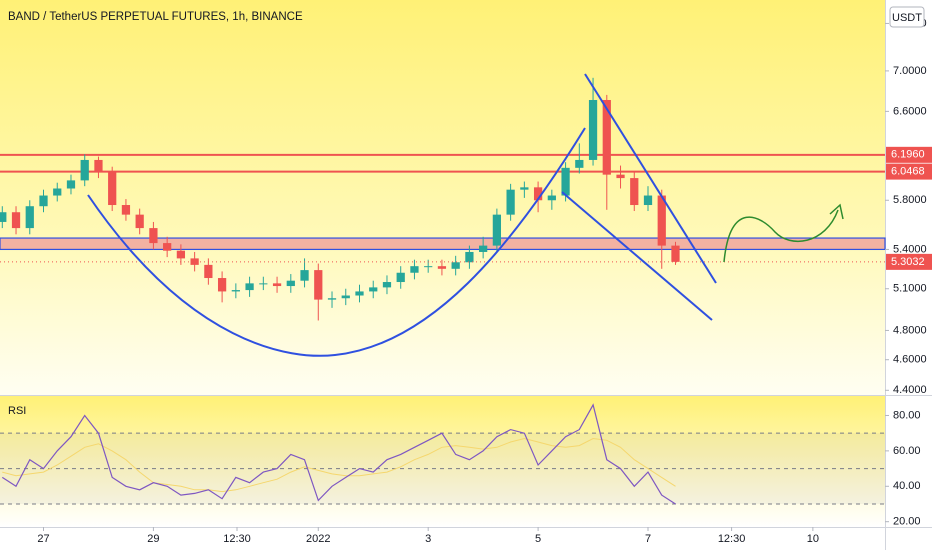  Describe the element at coordinates (43, 539) in the screenshot. I see `x-tick-label: 27` at that location.